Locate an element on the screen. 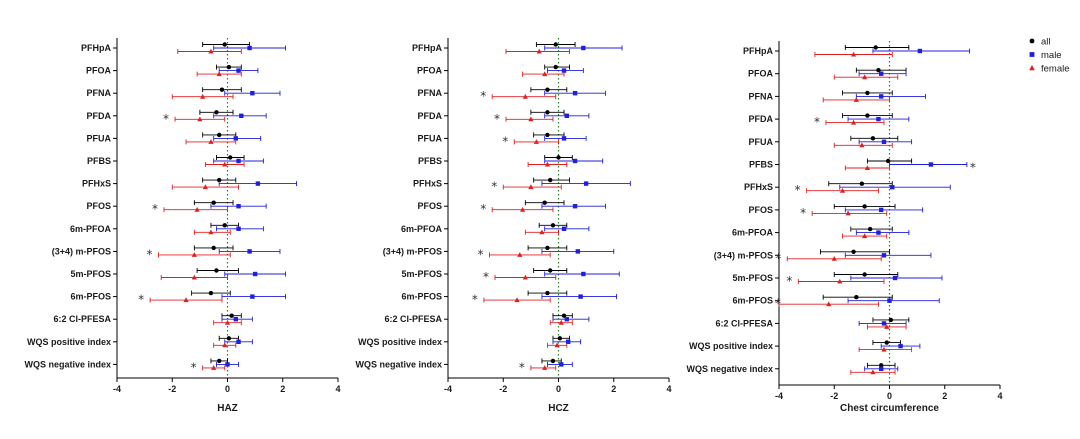 The width and height of the screenshot is (1080, 439). series-all is located at coordinates (550, 203).